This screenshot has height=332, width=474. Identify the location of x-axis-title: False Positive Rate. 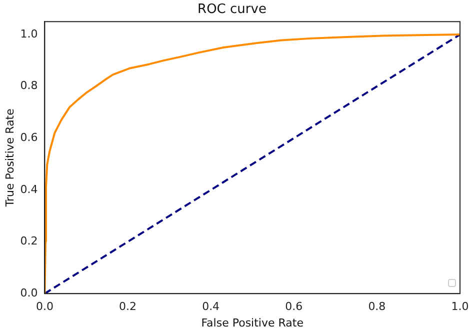
(252, 323).